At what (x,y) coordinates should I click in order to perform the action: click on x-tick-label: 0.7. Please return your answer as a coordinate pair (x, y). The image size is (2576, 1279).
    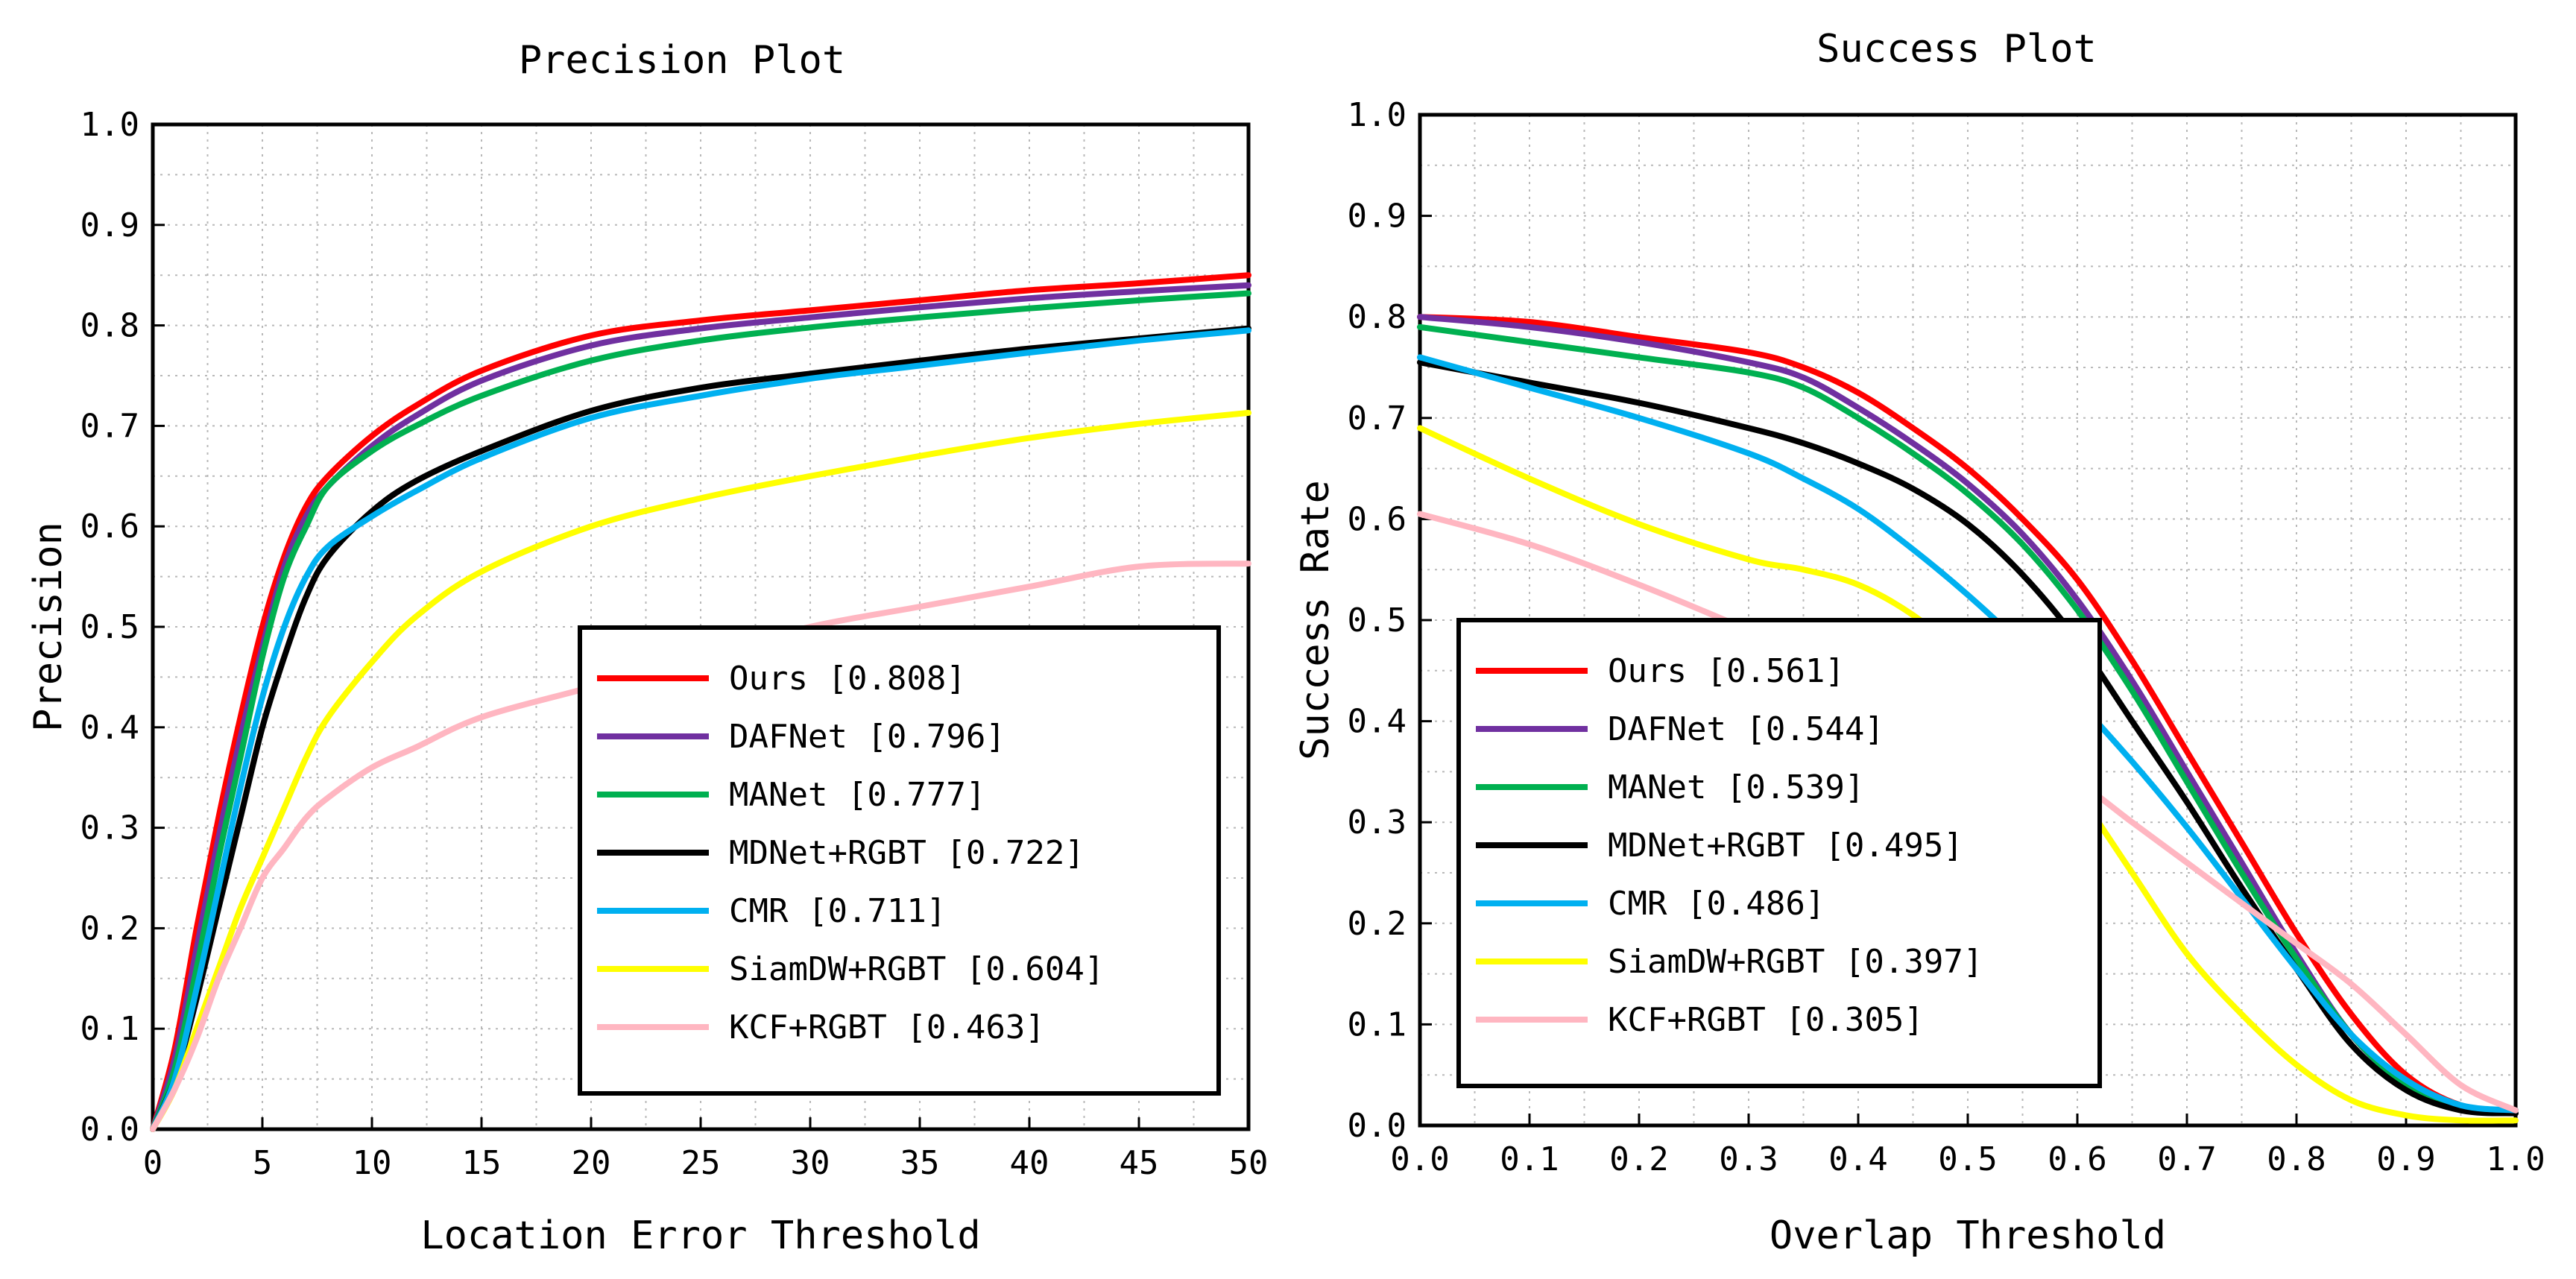
    Looking at the image, I should click on (2186, 1159).